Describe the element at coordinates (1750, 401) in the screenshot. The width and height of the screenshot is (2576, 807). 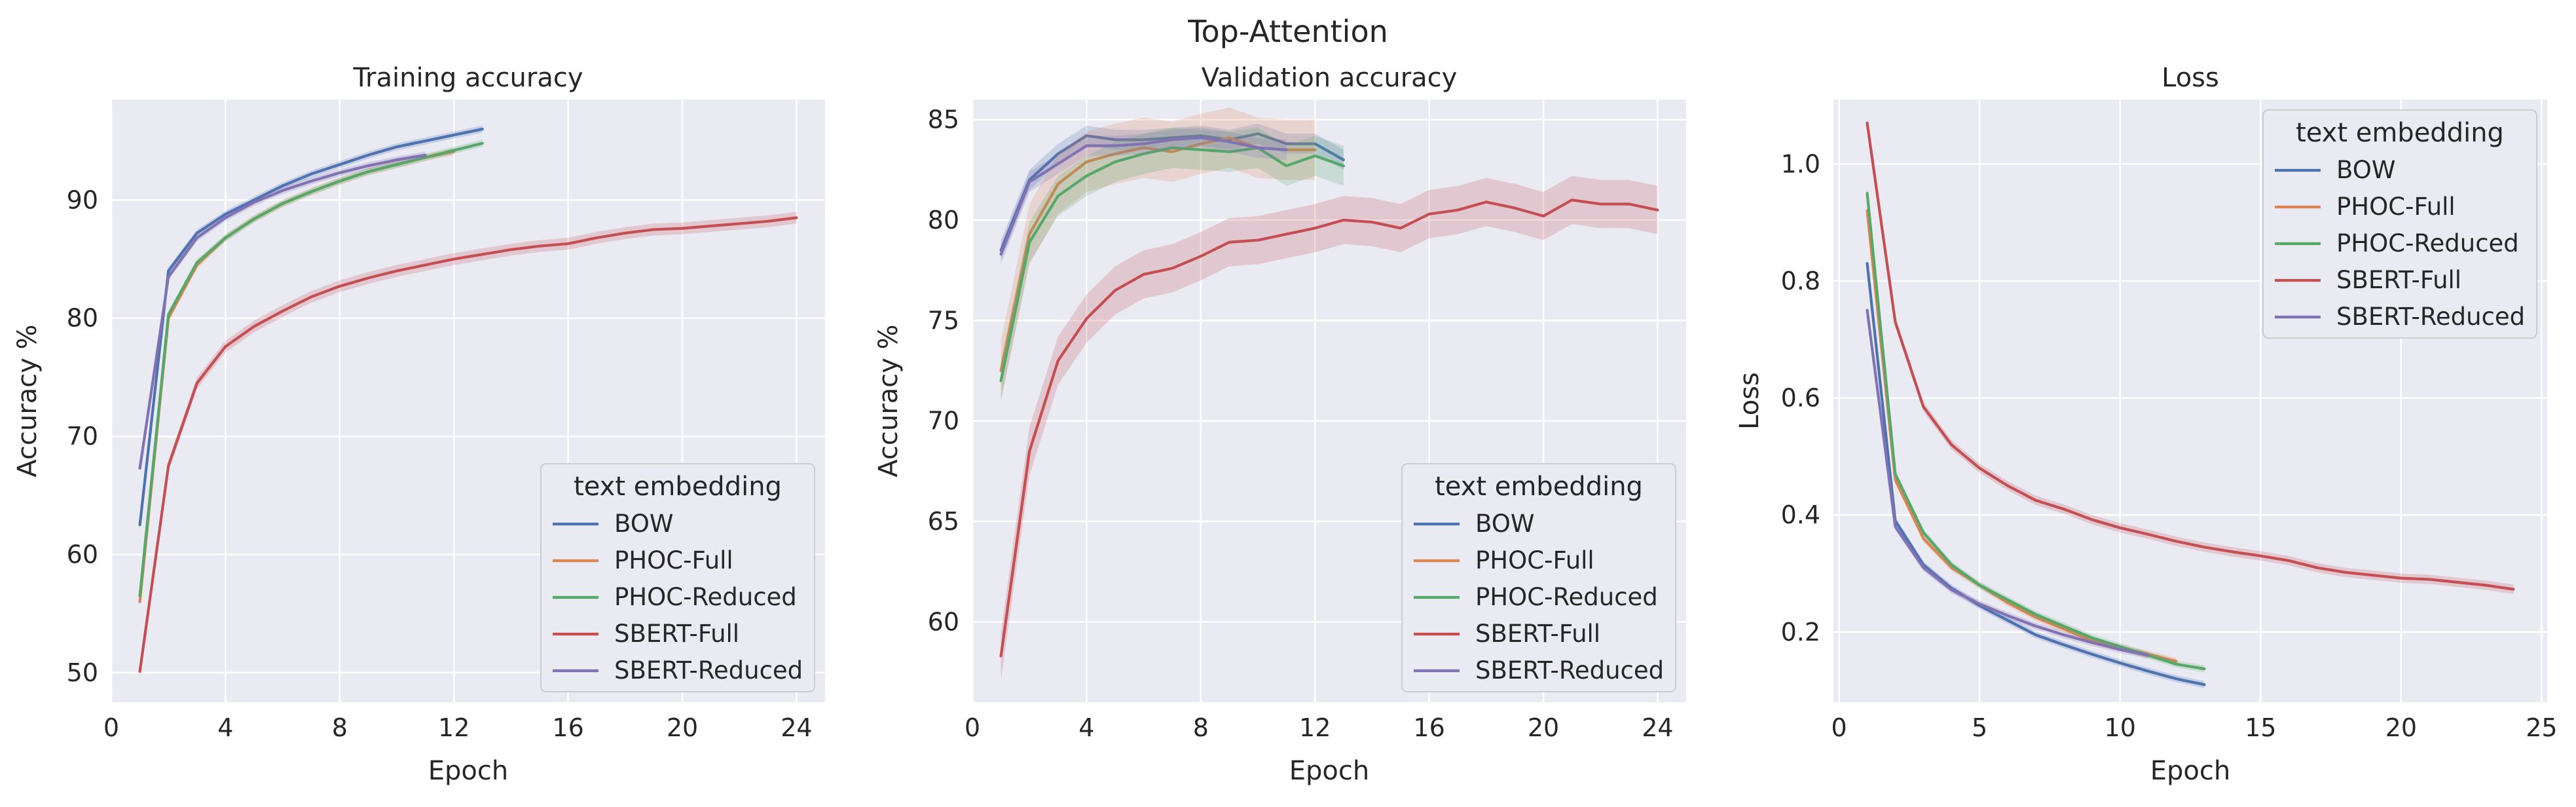
I see `y-axis-label: Loss` at that location.